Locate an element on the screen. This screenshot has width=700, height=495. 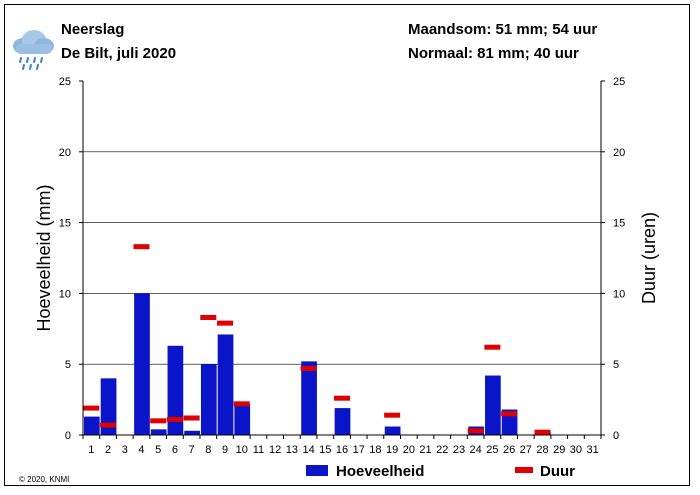
y-tick-label: 5 is located at coordinates (68, 365).